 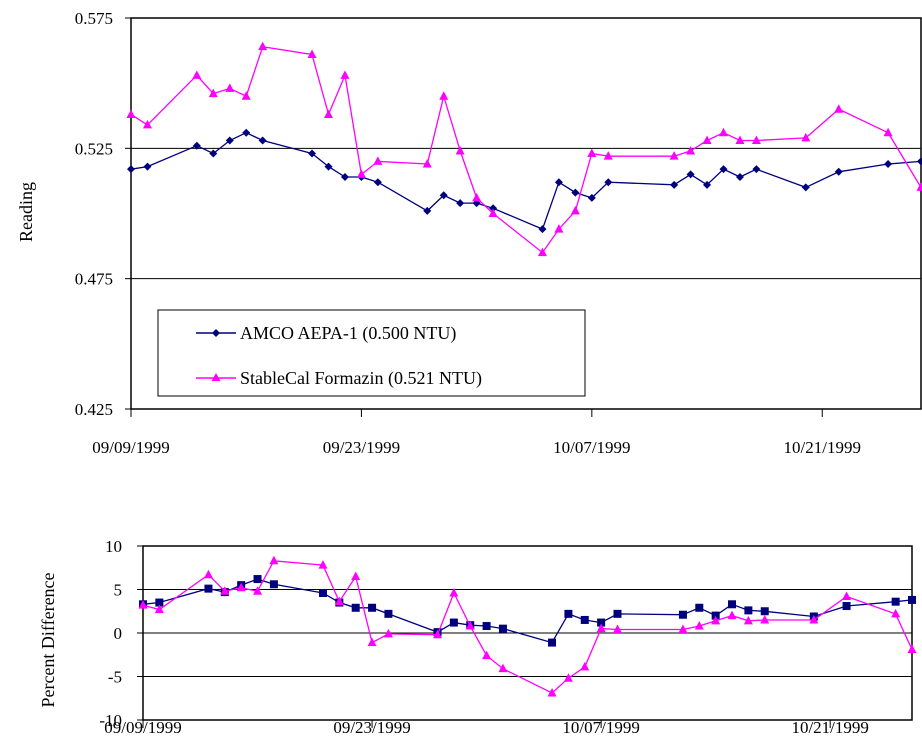 I want to click on y-tick-label: -5, so click(x=115, y=677).